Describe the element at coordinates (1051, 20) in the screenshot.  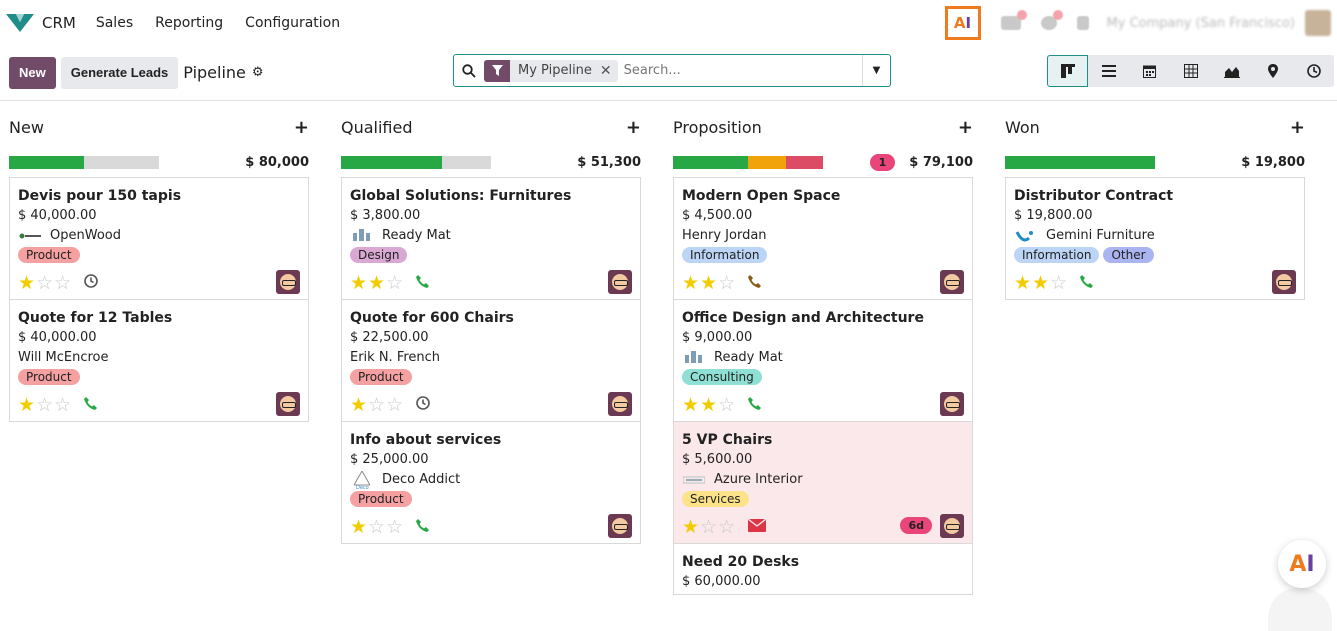
I see `activities-icon` at that location.